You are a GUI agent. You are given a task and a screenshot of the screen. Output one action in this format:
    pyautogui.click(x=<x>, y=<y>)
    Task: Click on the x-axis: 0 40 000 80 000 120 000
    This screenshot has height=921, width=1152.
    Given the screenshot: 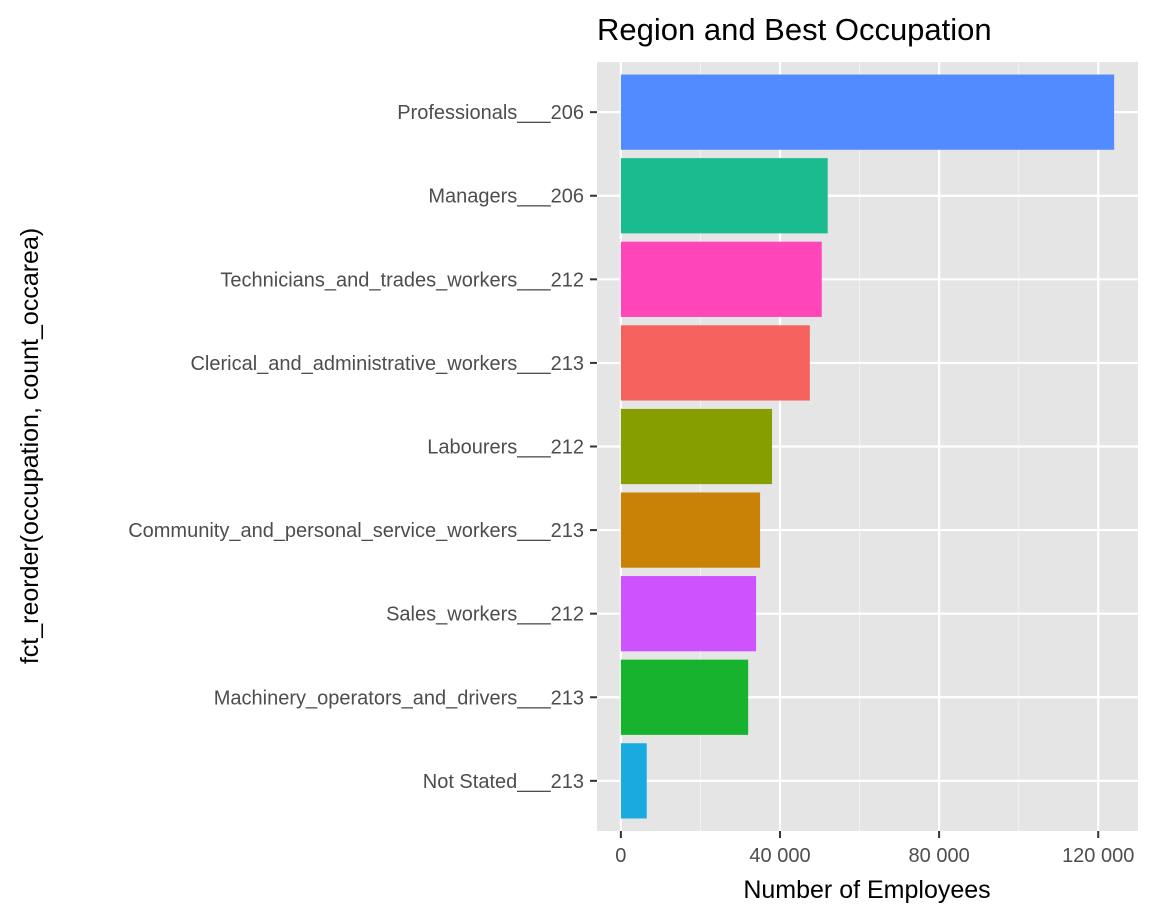 What is the action you would take?
    pyautogui.click(x=874, y=849)
    